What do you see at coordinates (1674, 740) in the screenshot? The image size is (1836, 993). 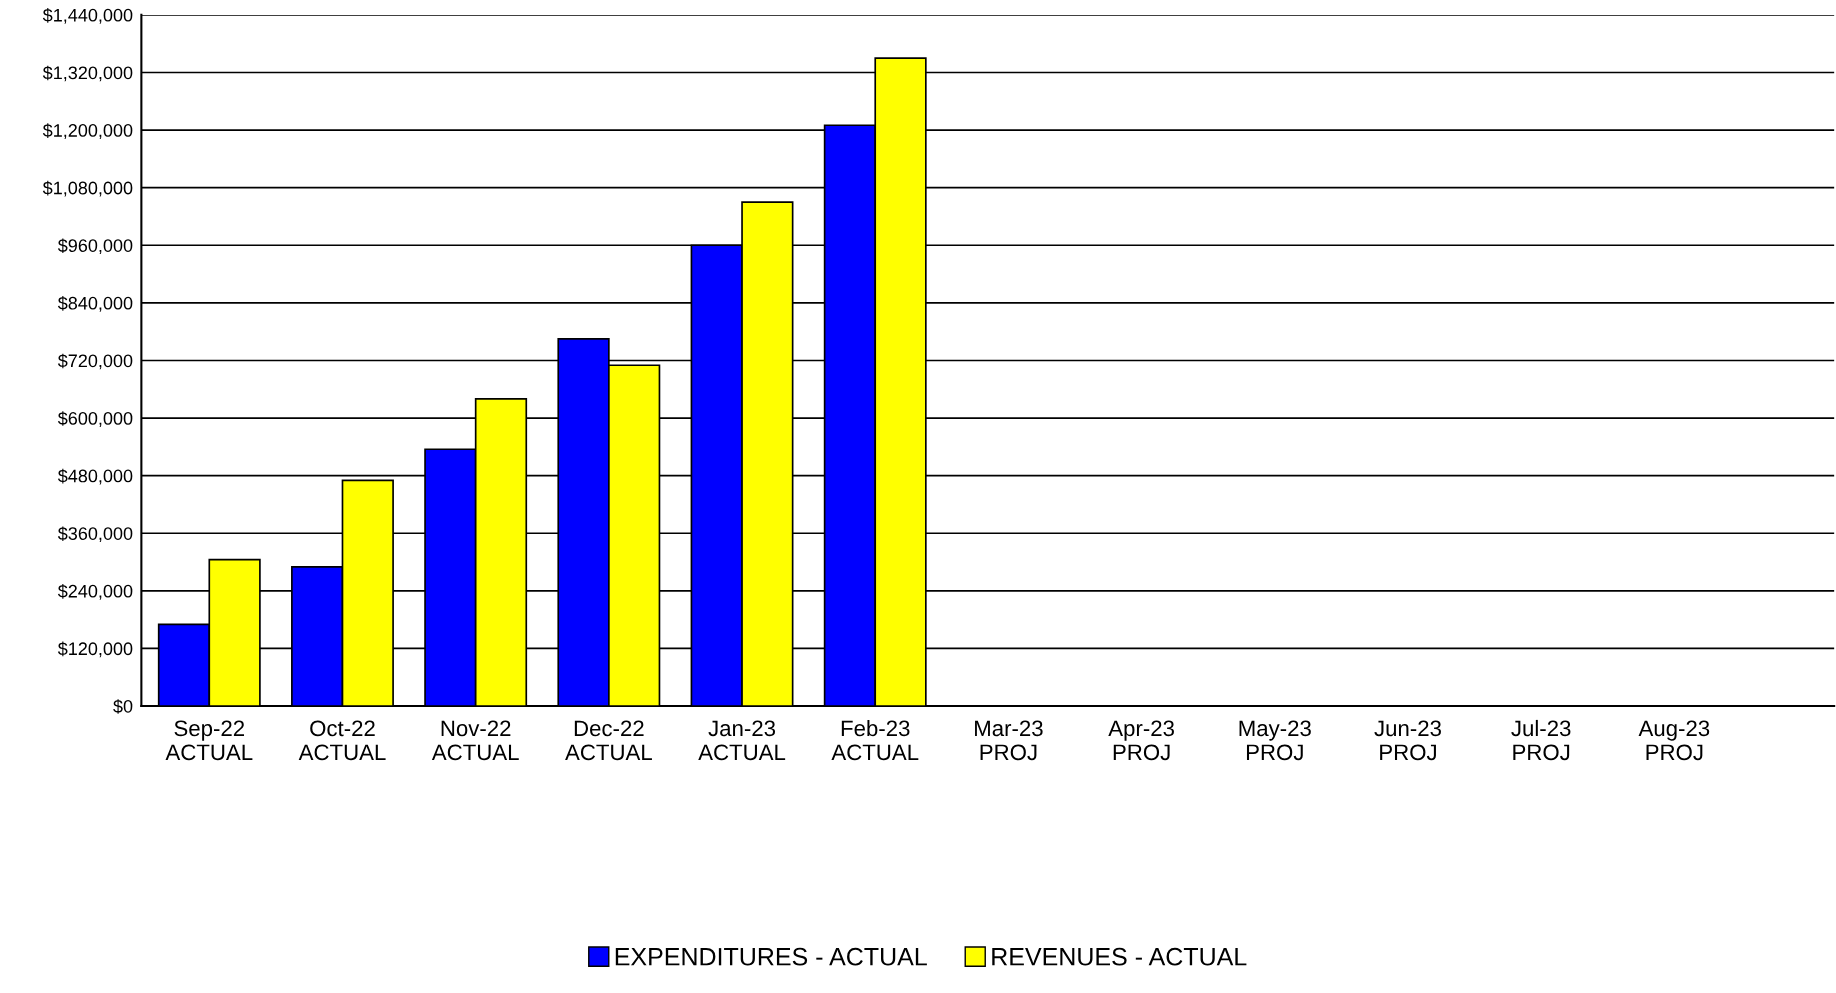 I see `x-tick-label: Aug-23 PROJ` at bounding box center [1674, 740].